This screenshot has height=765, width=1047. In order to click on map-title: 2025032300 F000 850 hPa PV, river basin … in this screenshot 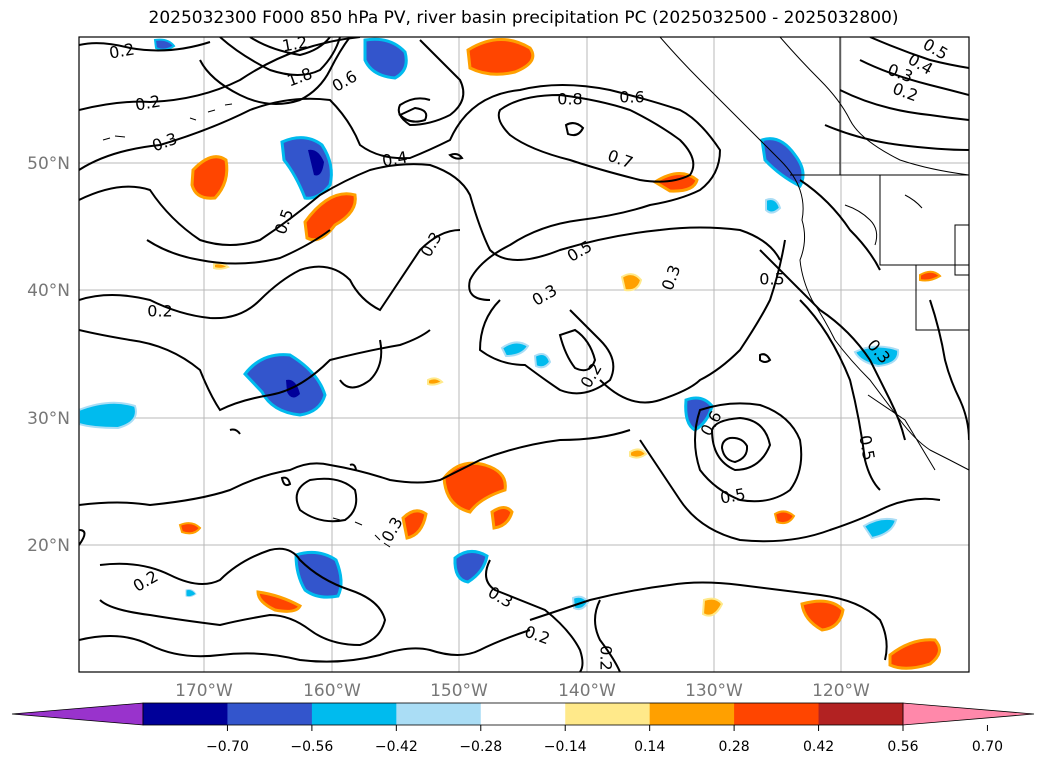, I will do `click(523, 18)`.